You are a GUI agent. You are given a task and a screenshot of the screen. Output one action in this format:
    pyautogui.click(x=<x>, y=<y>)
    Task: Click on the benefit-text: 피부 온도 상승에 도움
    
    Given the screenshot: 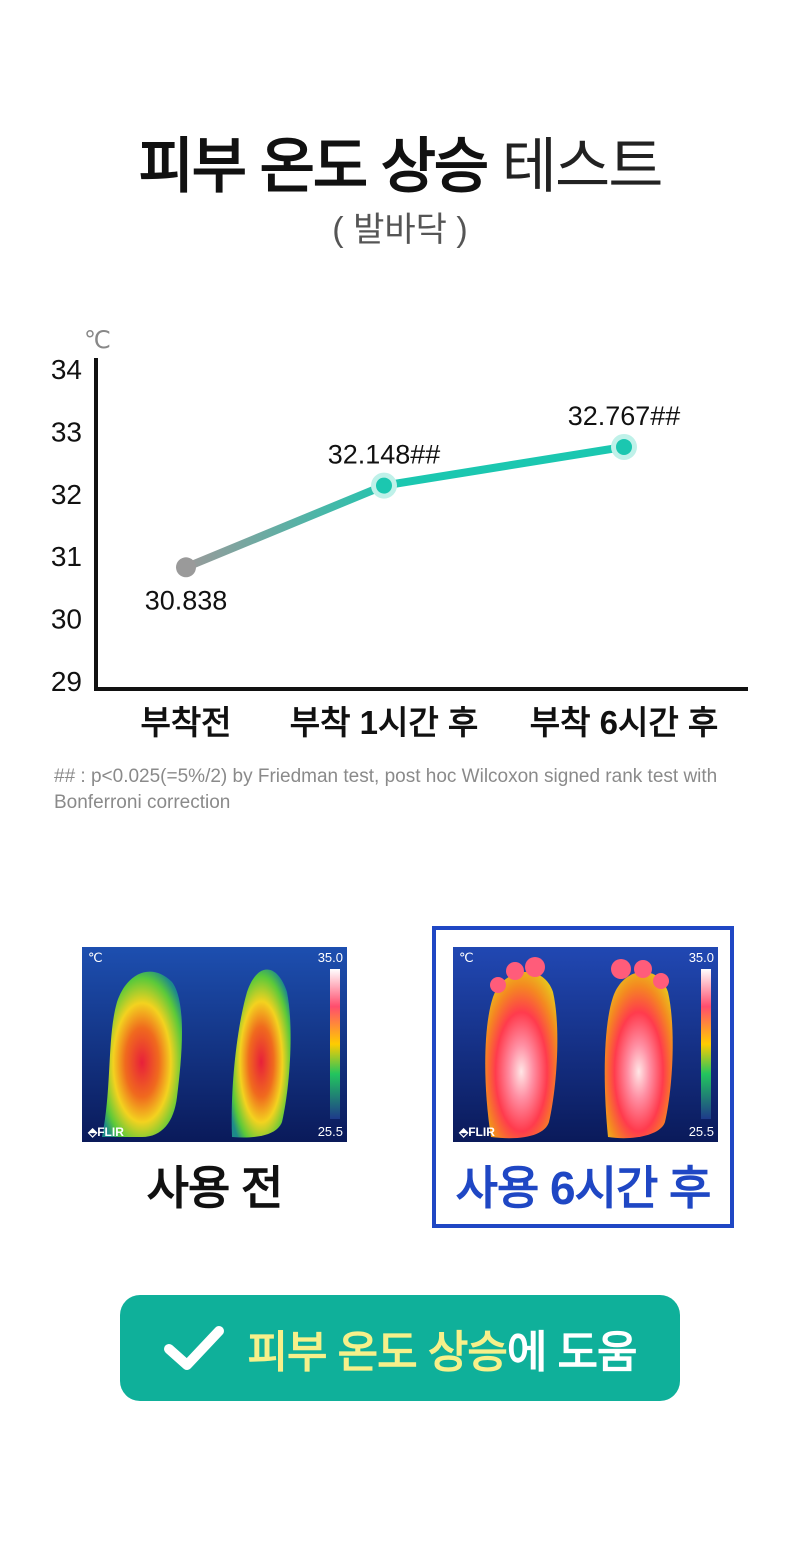 What is the action you would take?
    pyautogui.click(x=442, y=1348)
    